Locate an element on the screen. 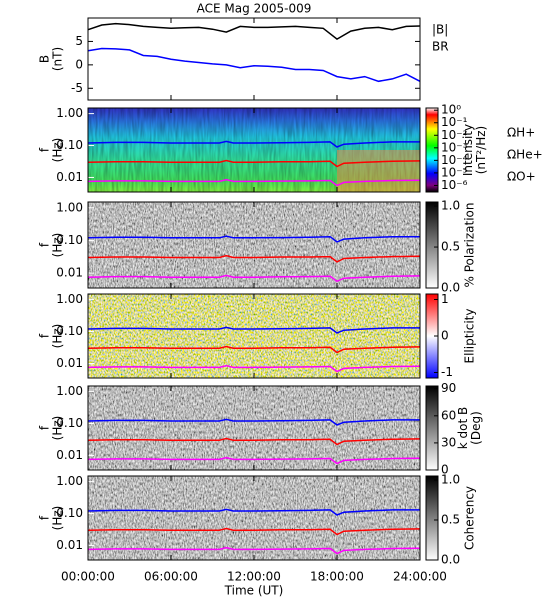  colorbar-label: (Deg) is located at coordinates (476, 428).